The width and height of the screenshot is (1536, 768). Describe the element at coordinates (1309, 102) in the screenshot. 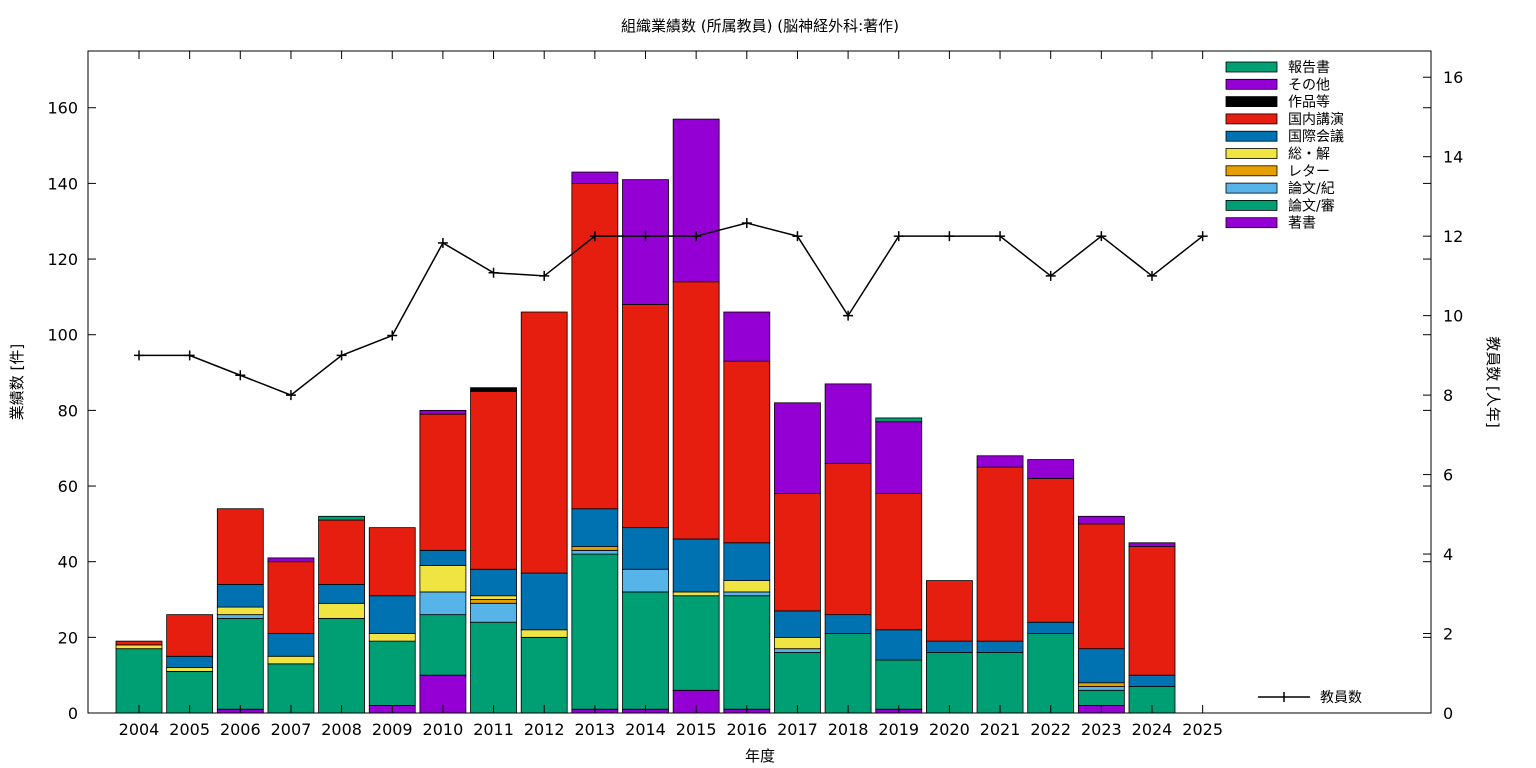

I see `legend-label: 作品等` at that location.